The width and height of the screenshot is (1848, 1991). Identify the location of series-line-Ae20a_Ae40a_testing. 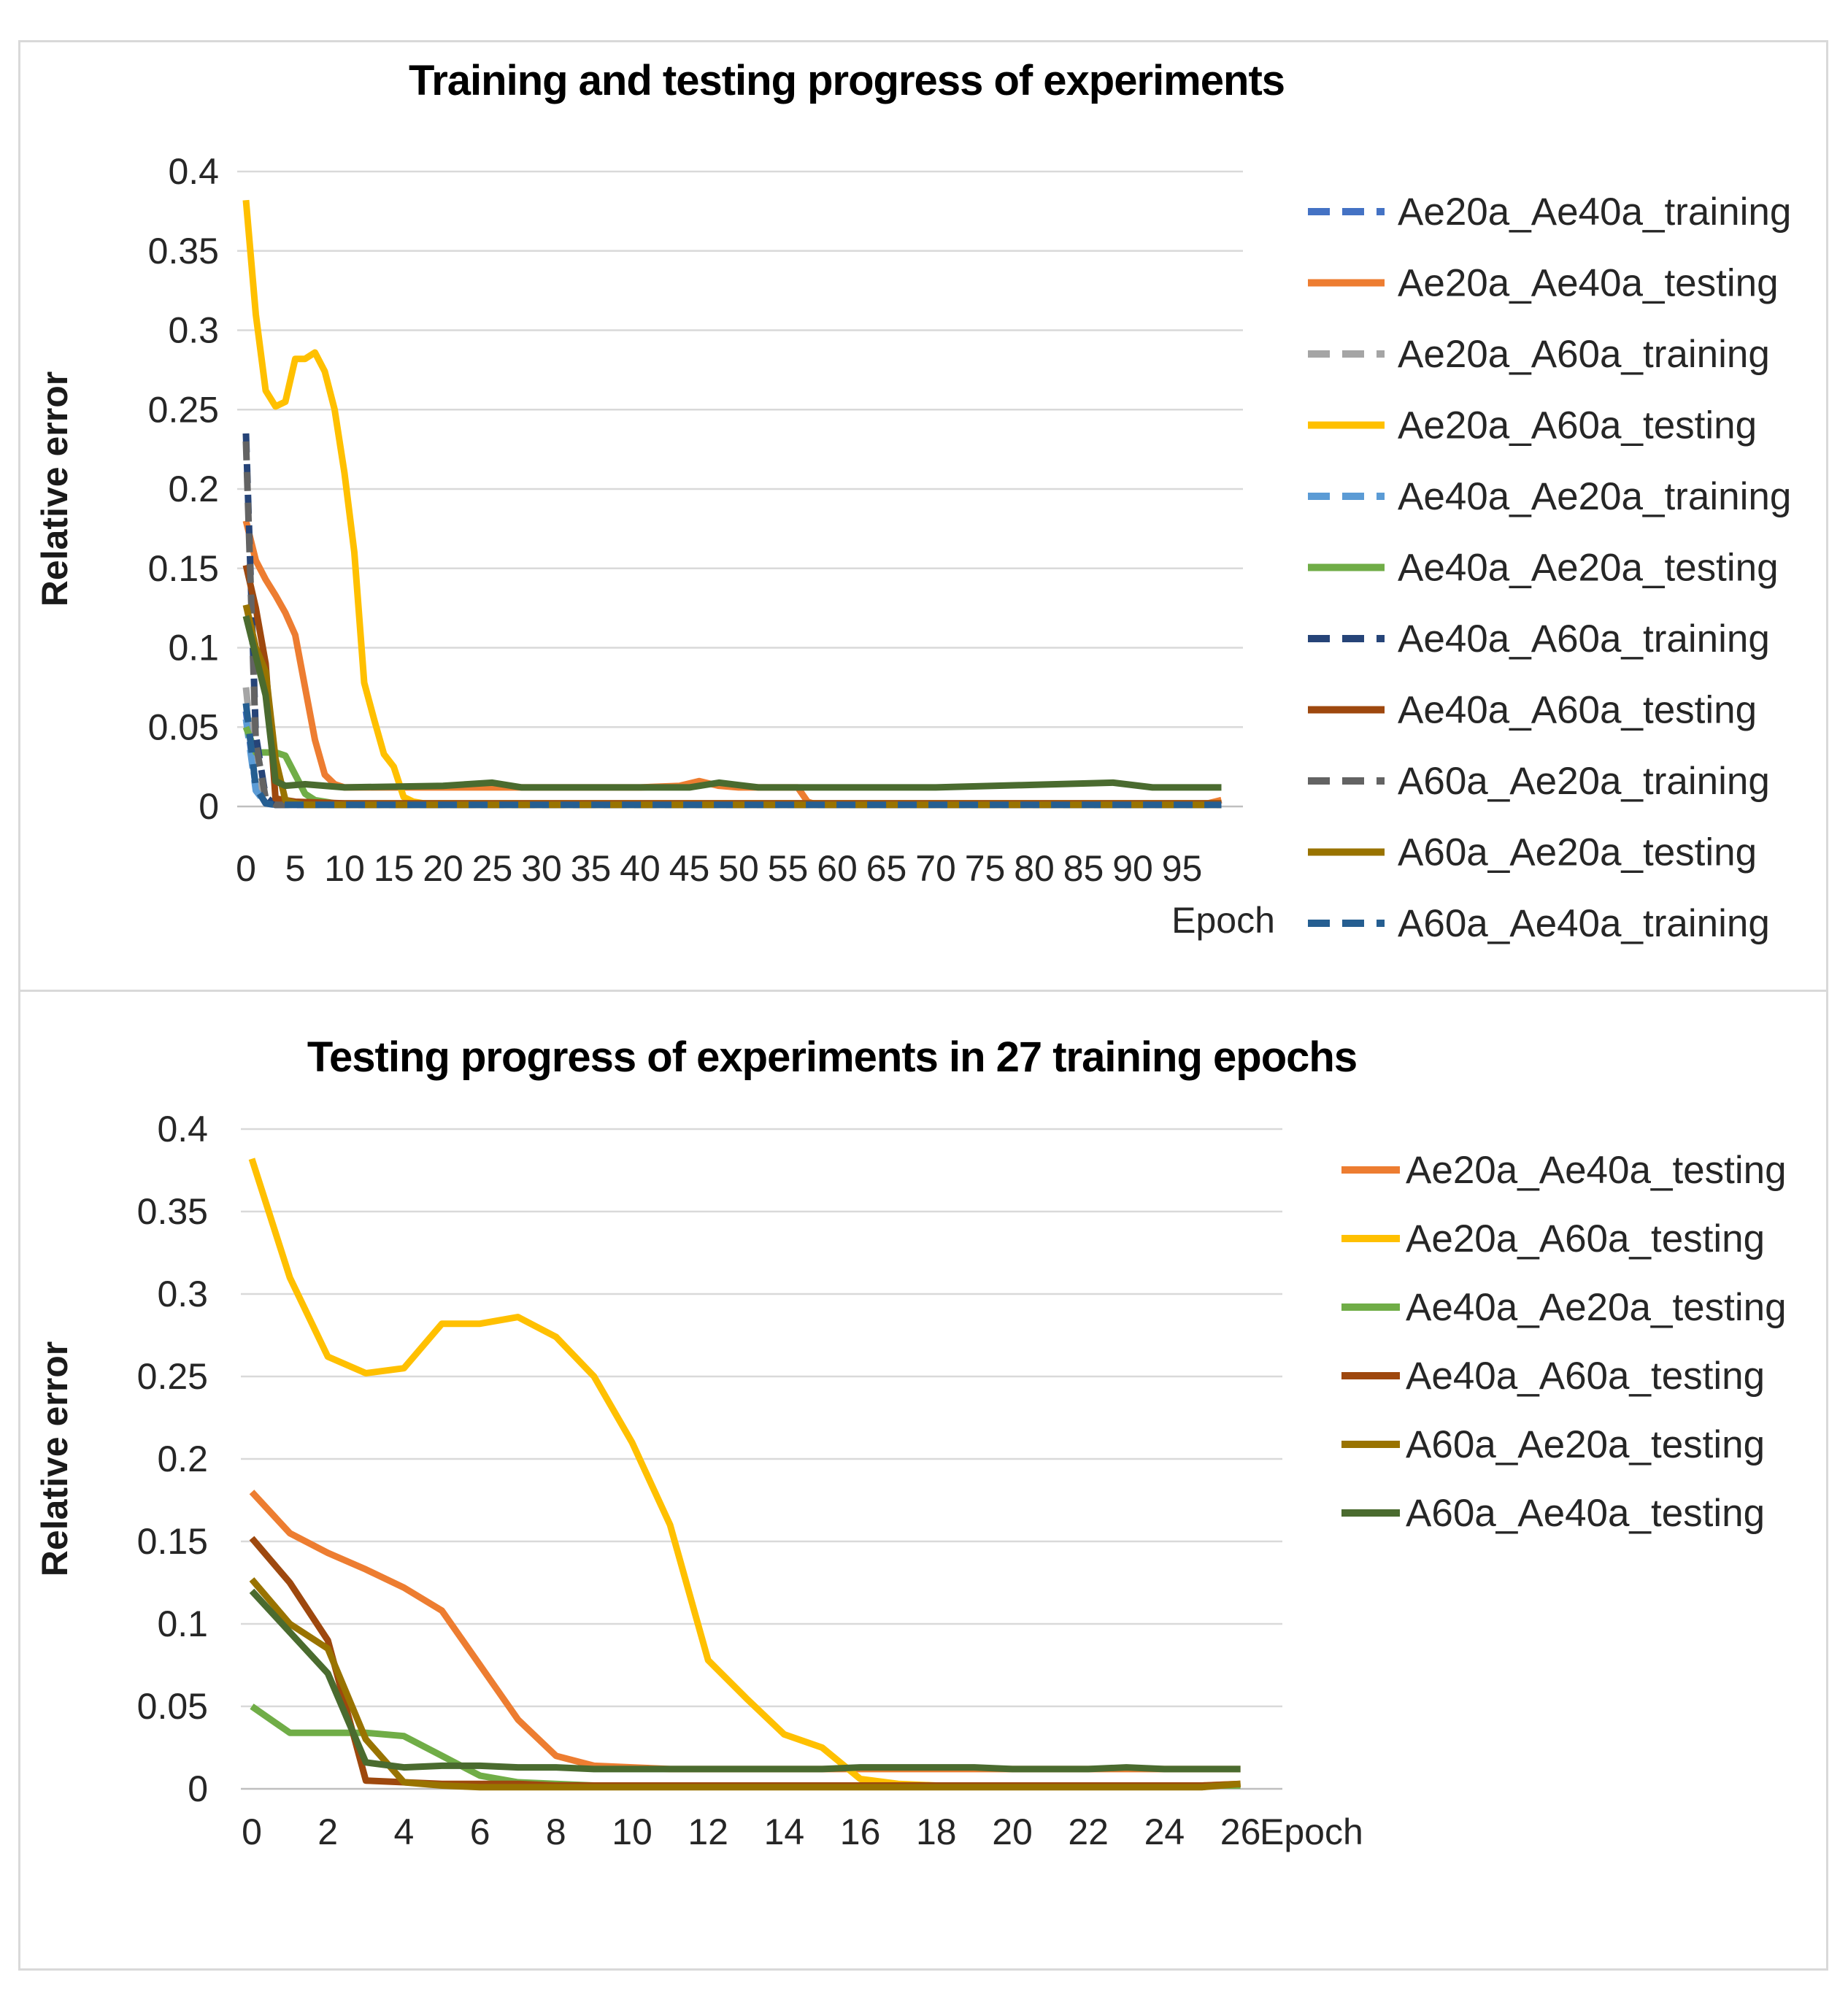
(745, 1631).